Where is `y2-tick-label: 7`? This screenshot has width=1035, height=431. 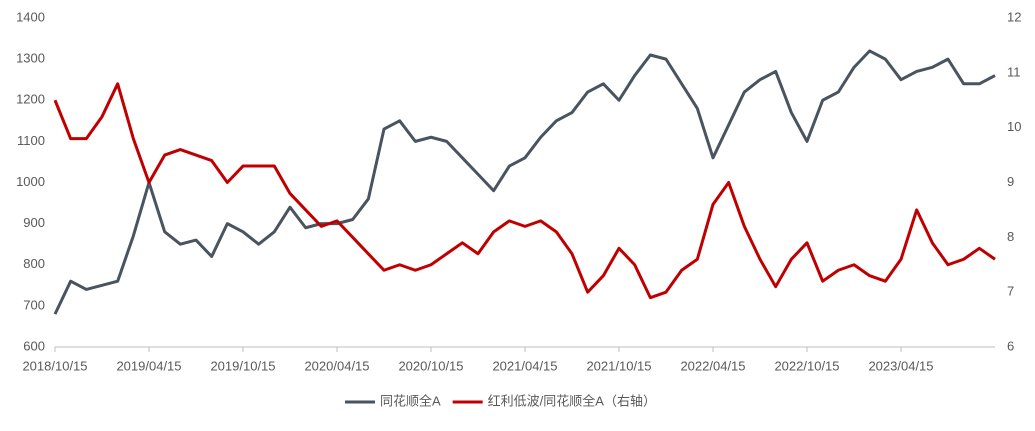 y2-tick-label: 7 is located at coordinates (1010, 291).